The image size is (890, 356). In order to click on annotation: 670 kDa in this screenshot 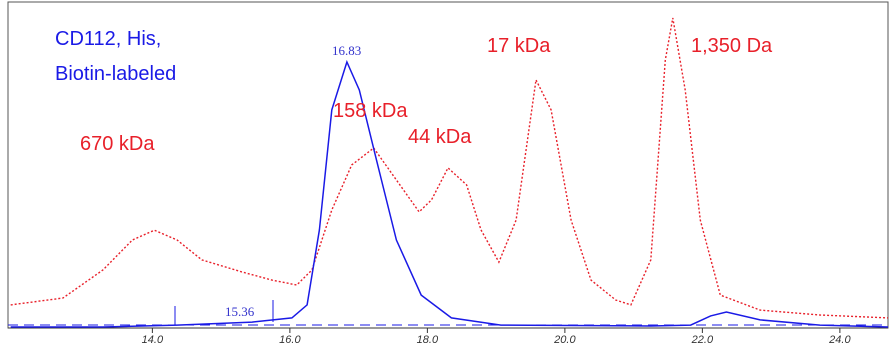, I will do `click(117, 144)`.